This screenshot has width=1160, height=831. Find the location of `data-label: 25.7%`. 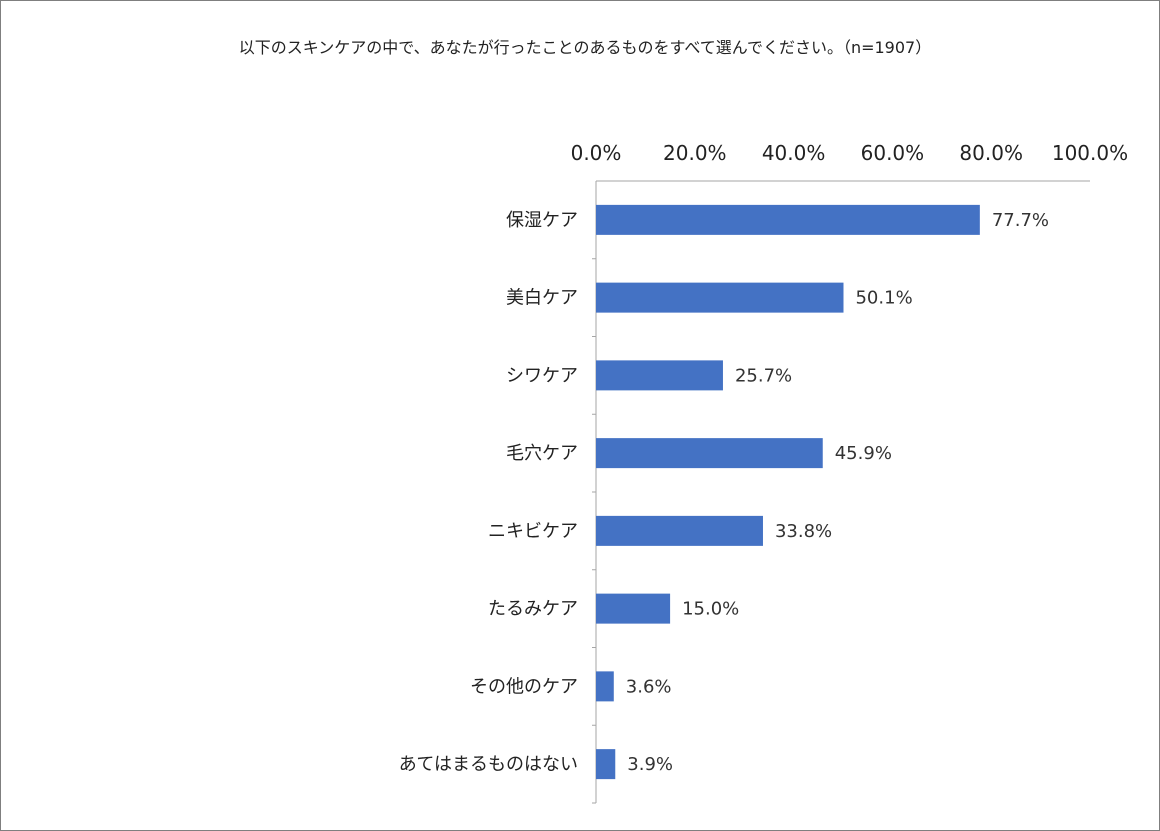

data-label: 25.7% is located at coordinates (763, 375).